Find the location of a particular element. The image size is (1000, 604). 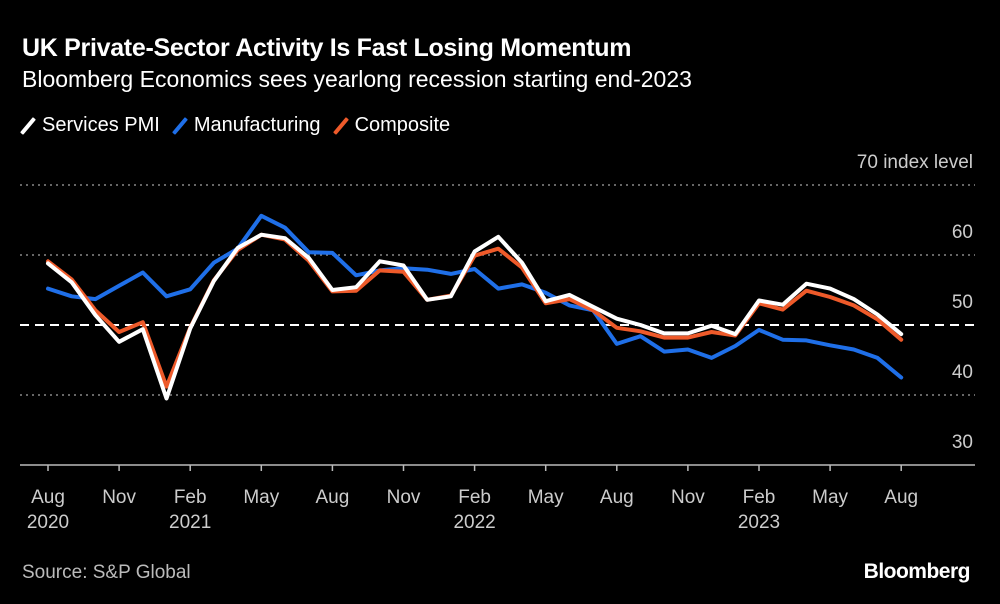

legend-item-services: Services PMI is located at coordinates (90, 125).